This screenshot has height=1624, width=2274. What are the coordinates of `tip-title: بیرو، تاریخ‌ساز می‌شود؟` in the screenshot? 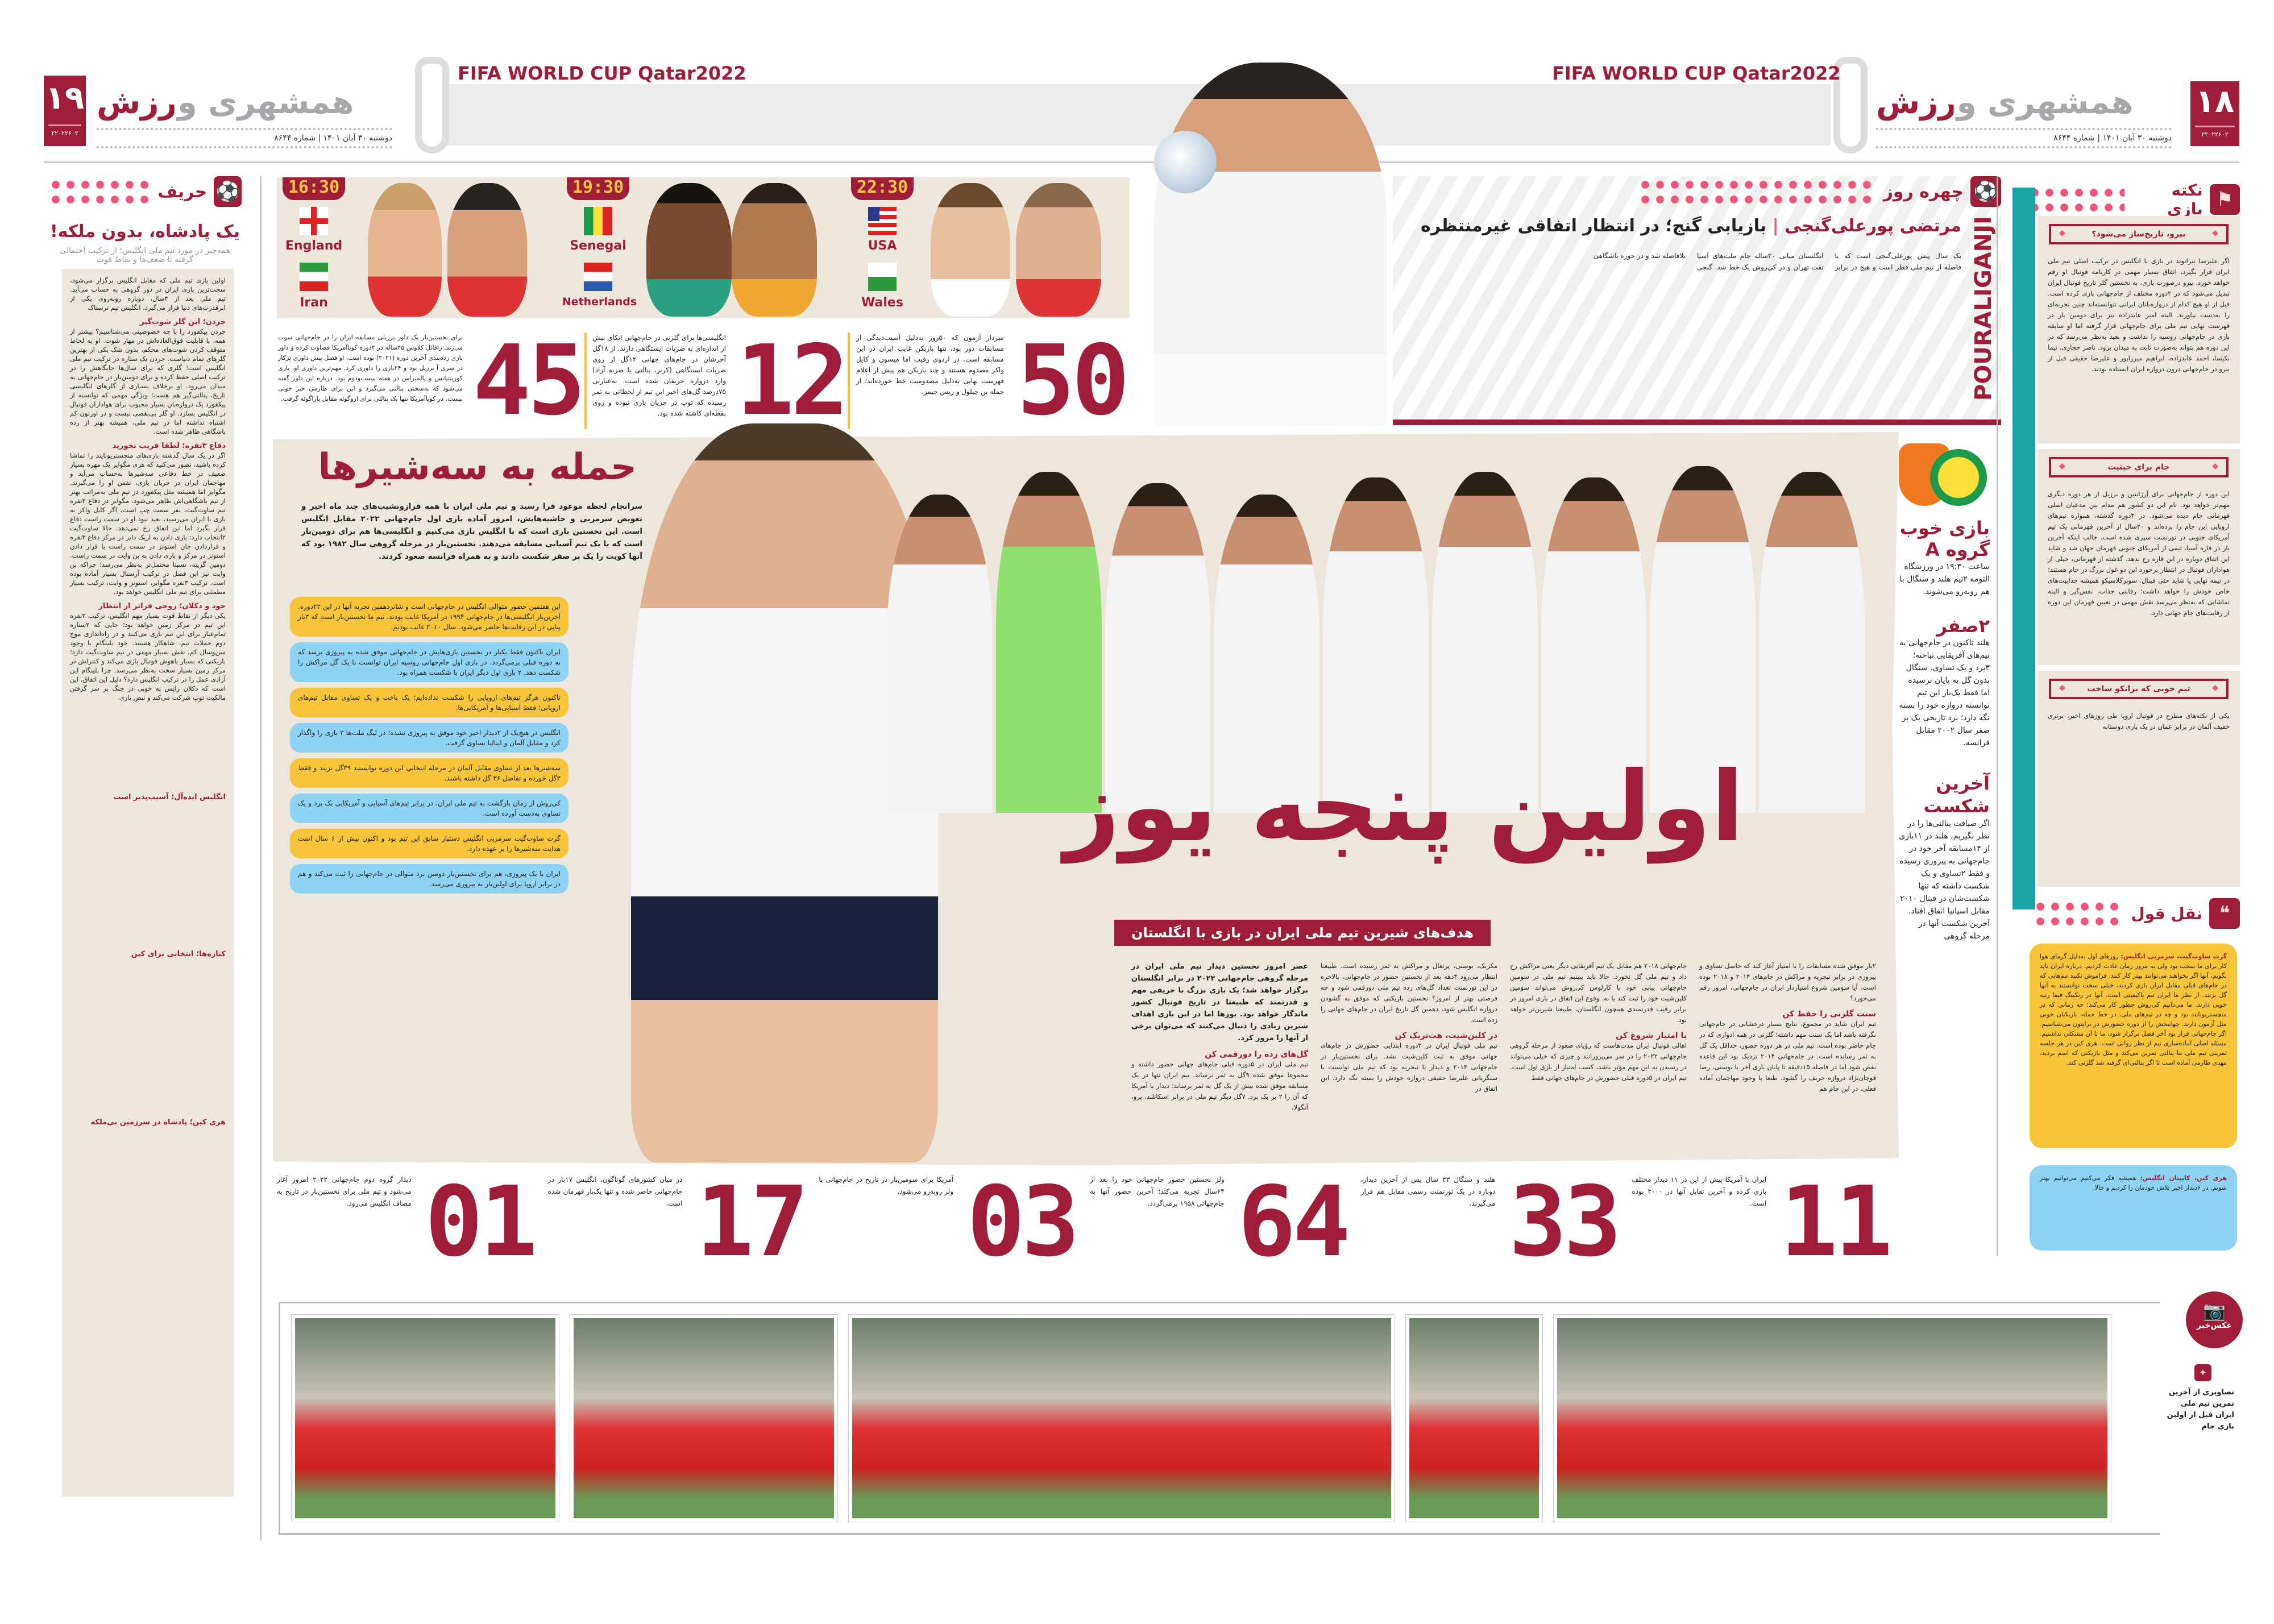 It's located at (2139, 234).